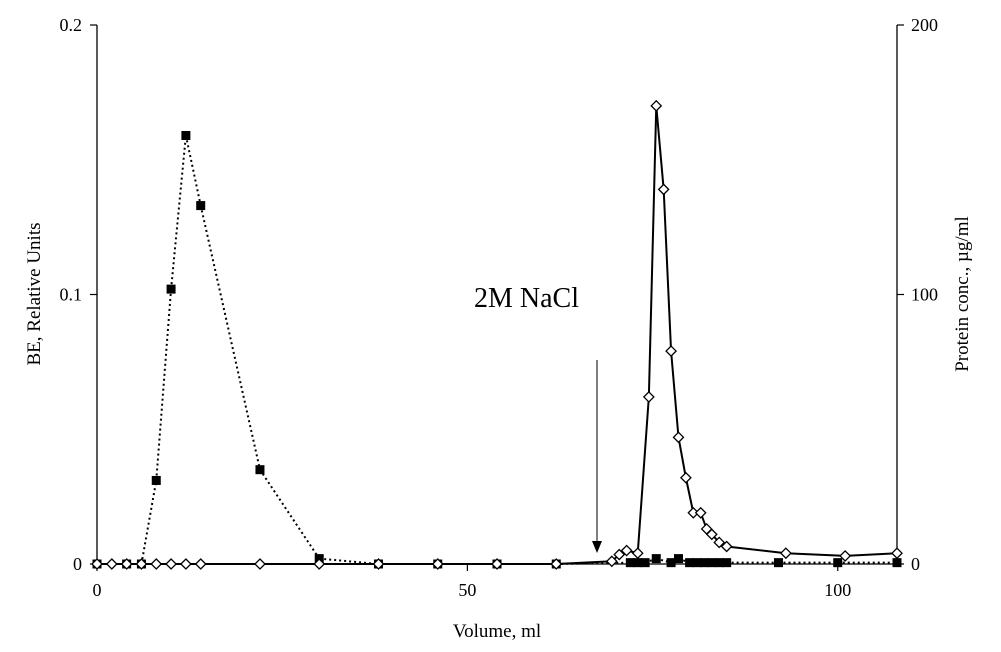 This screenshot has height=652, width=1001. I want to click on y-right-tick-label: 200, so click(924, 25).